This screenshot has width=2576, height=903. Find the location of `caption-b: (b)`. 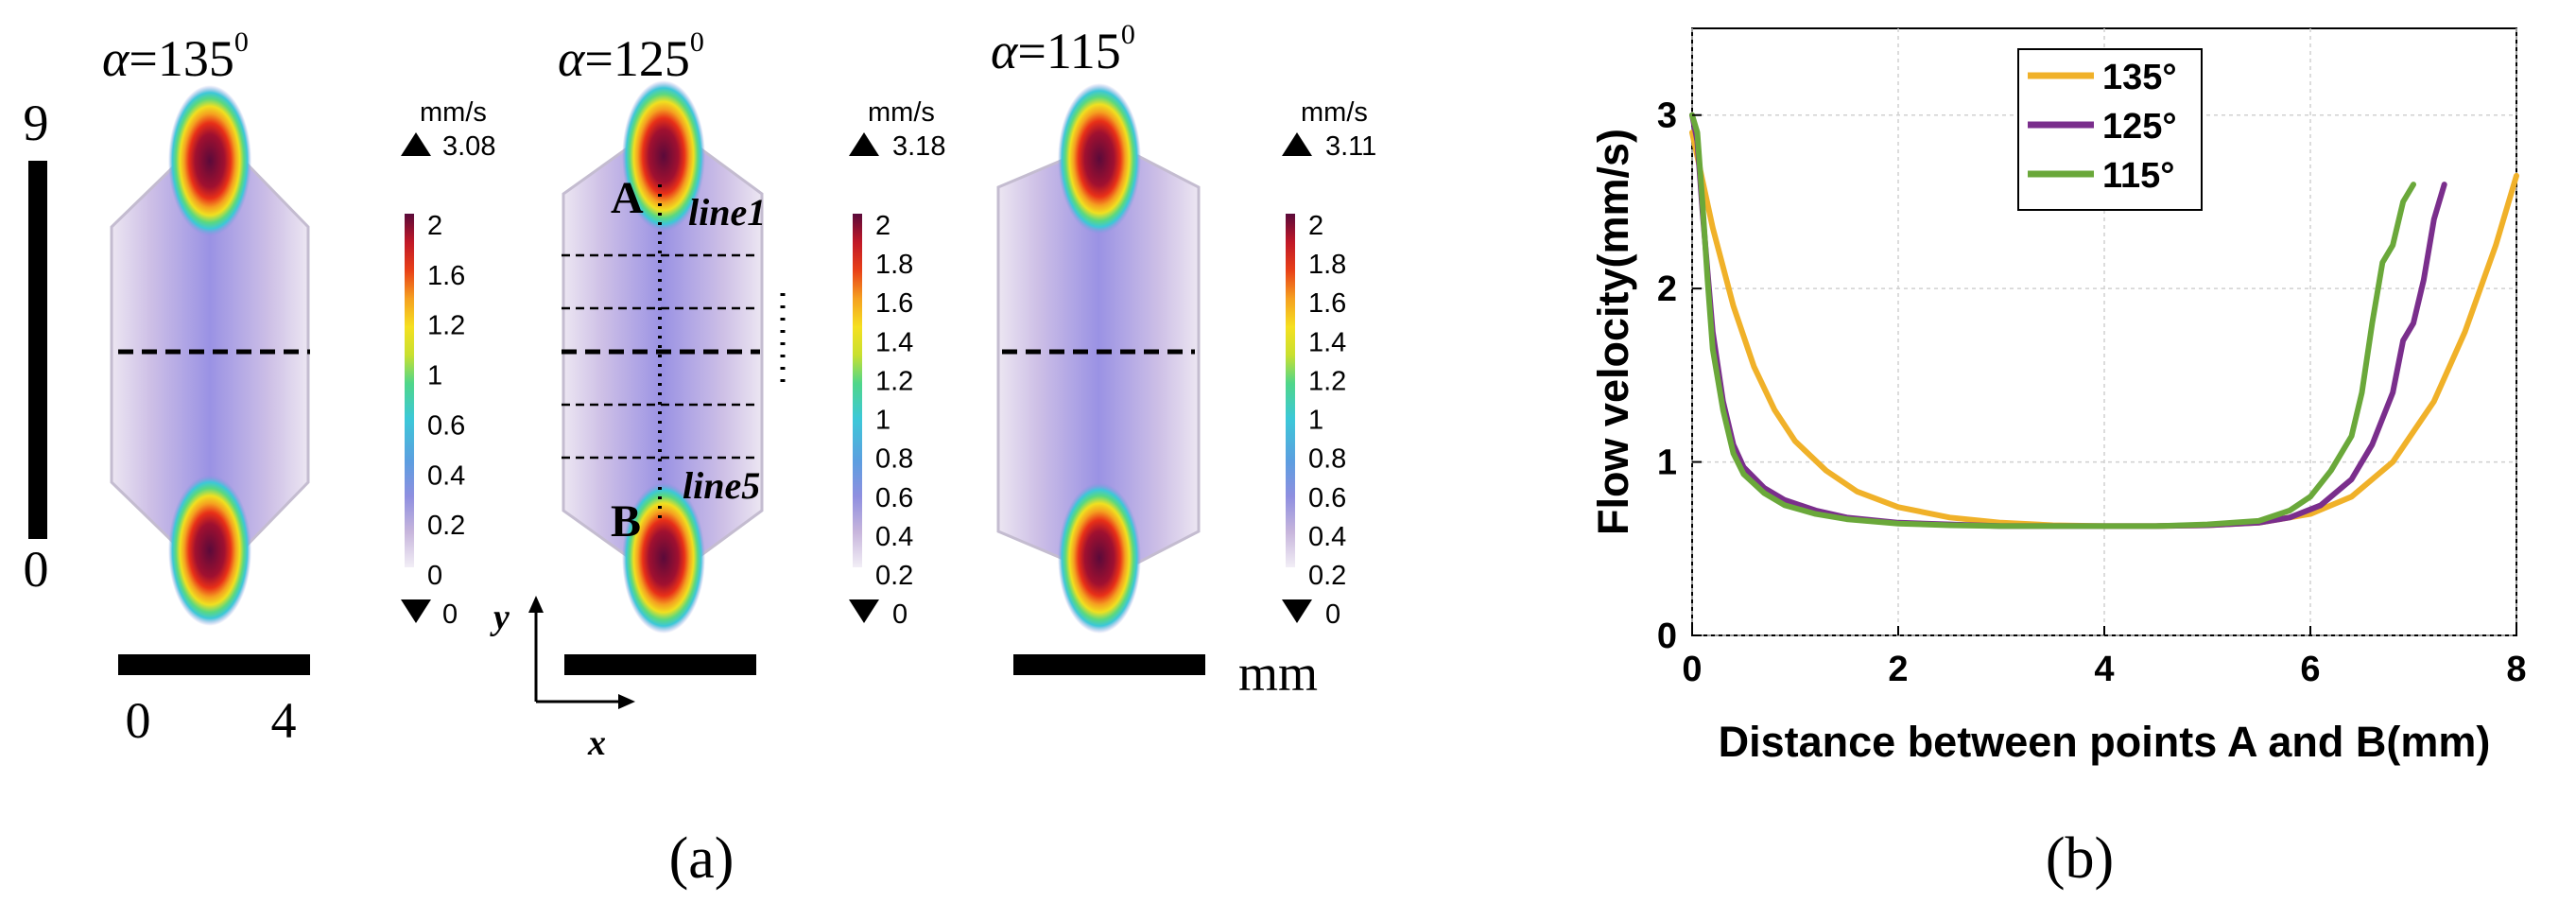

caption-b: (b) is located at coordinates (2080, 858).